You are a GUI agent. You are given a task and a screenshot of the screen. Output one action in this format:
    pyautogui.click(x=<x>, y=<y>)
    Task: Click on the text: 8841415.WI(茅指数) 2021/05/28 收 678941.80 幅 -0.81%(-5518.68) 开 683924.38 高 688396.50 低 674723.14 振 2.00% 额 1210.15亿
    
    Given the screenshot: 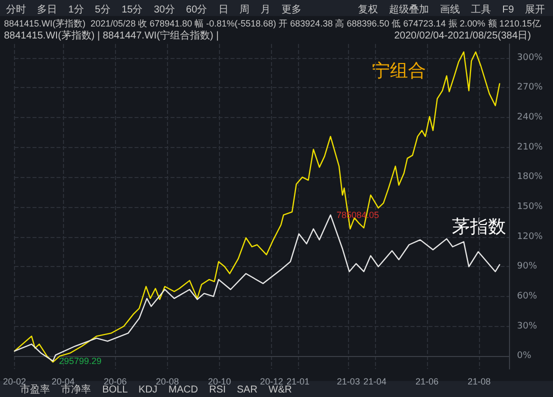 What is the action you would take?
    pyautogui.click(x=272, y=23)
    